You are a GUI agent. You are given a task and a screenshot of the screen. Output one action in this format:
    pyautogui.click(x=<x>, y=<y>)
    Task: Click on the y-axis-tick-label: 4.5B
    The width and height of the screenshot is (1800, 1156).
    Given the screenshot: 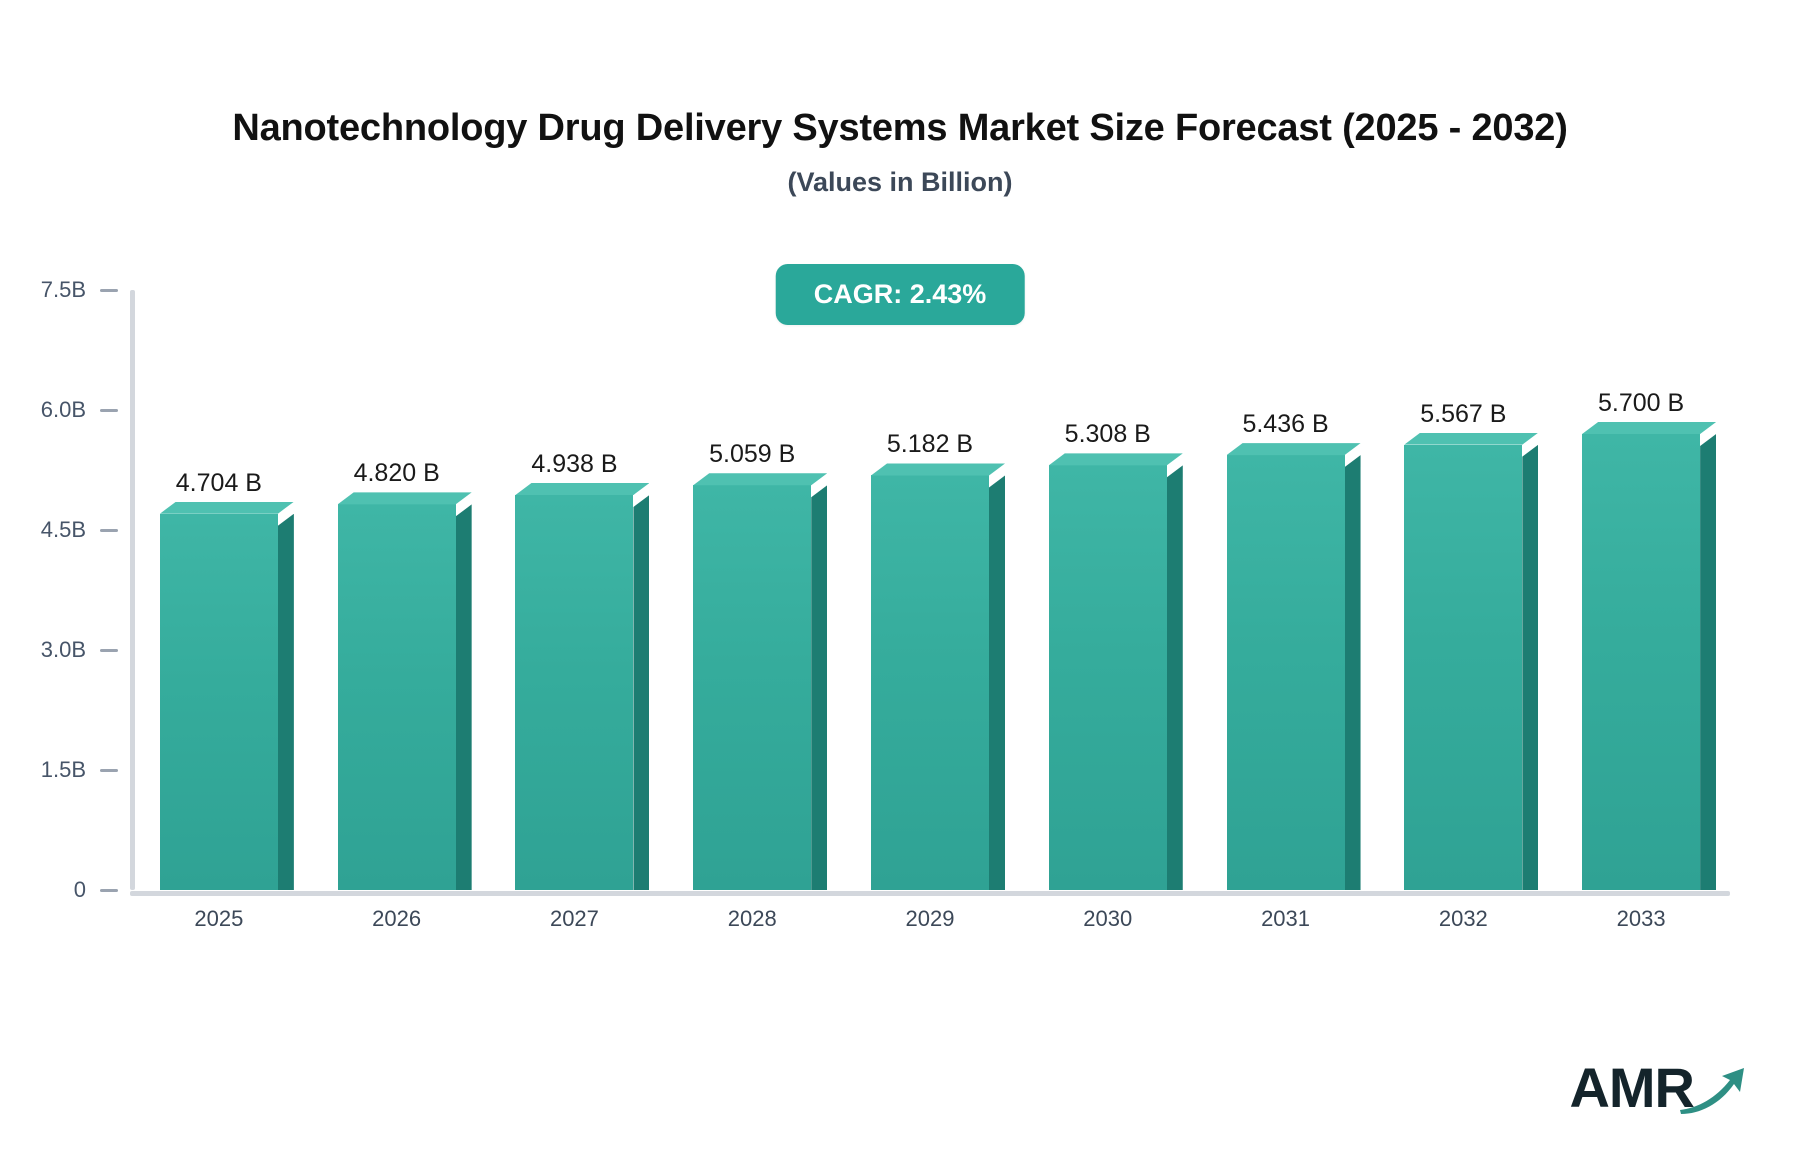 What is the action you would take?
    pyautogui.click(x=63, y=529)
    